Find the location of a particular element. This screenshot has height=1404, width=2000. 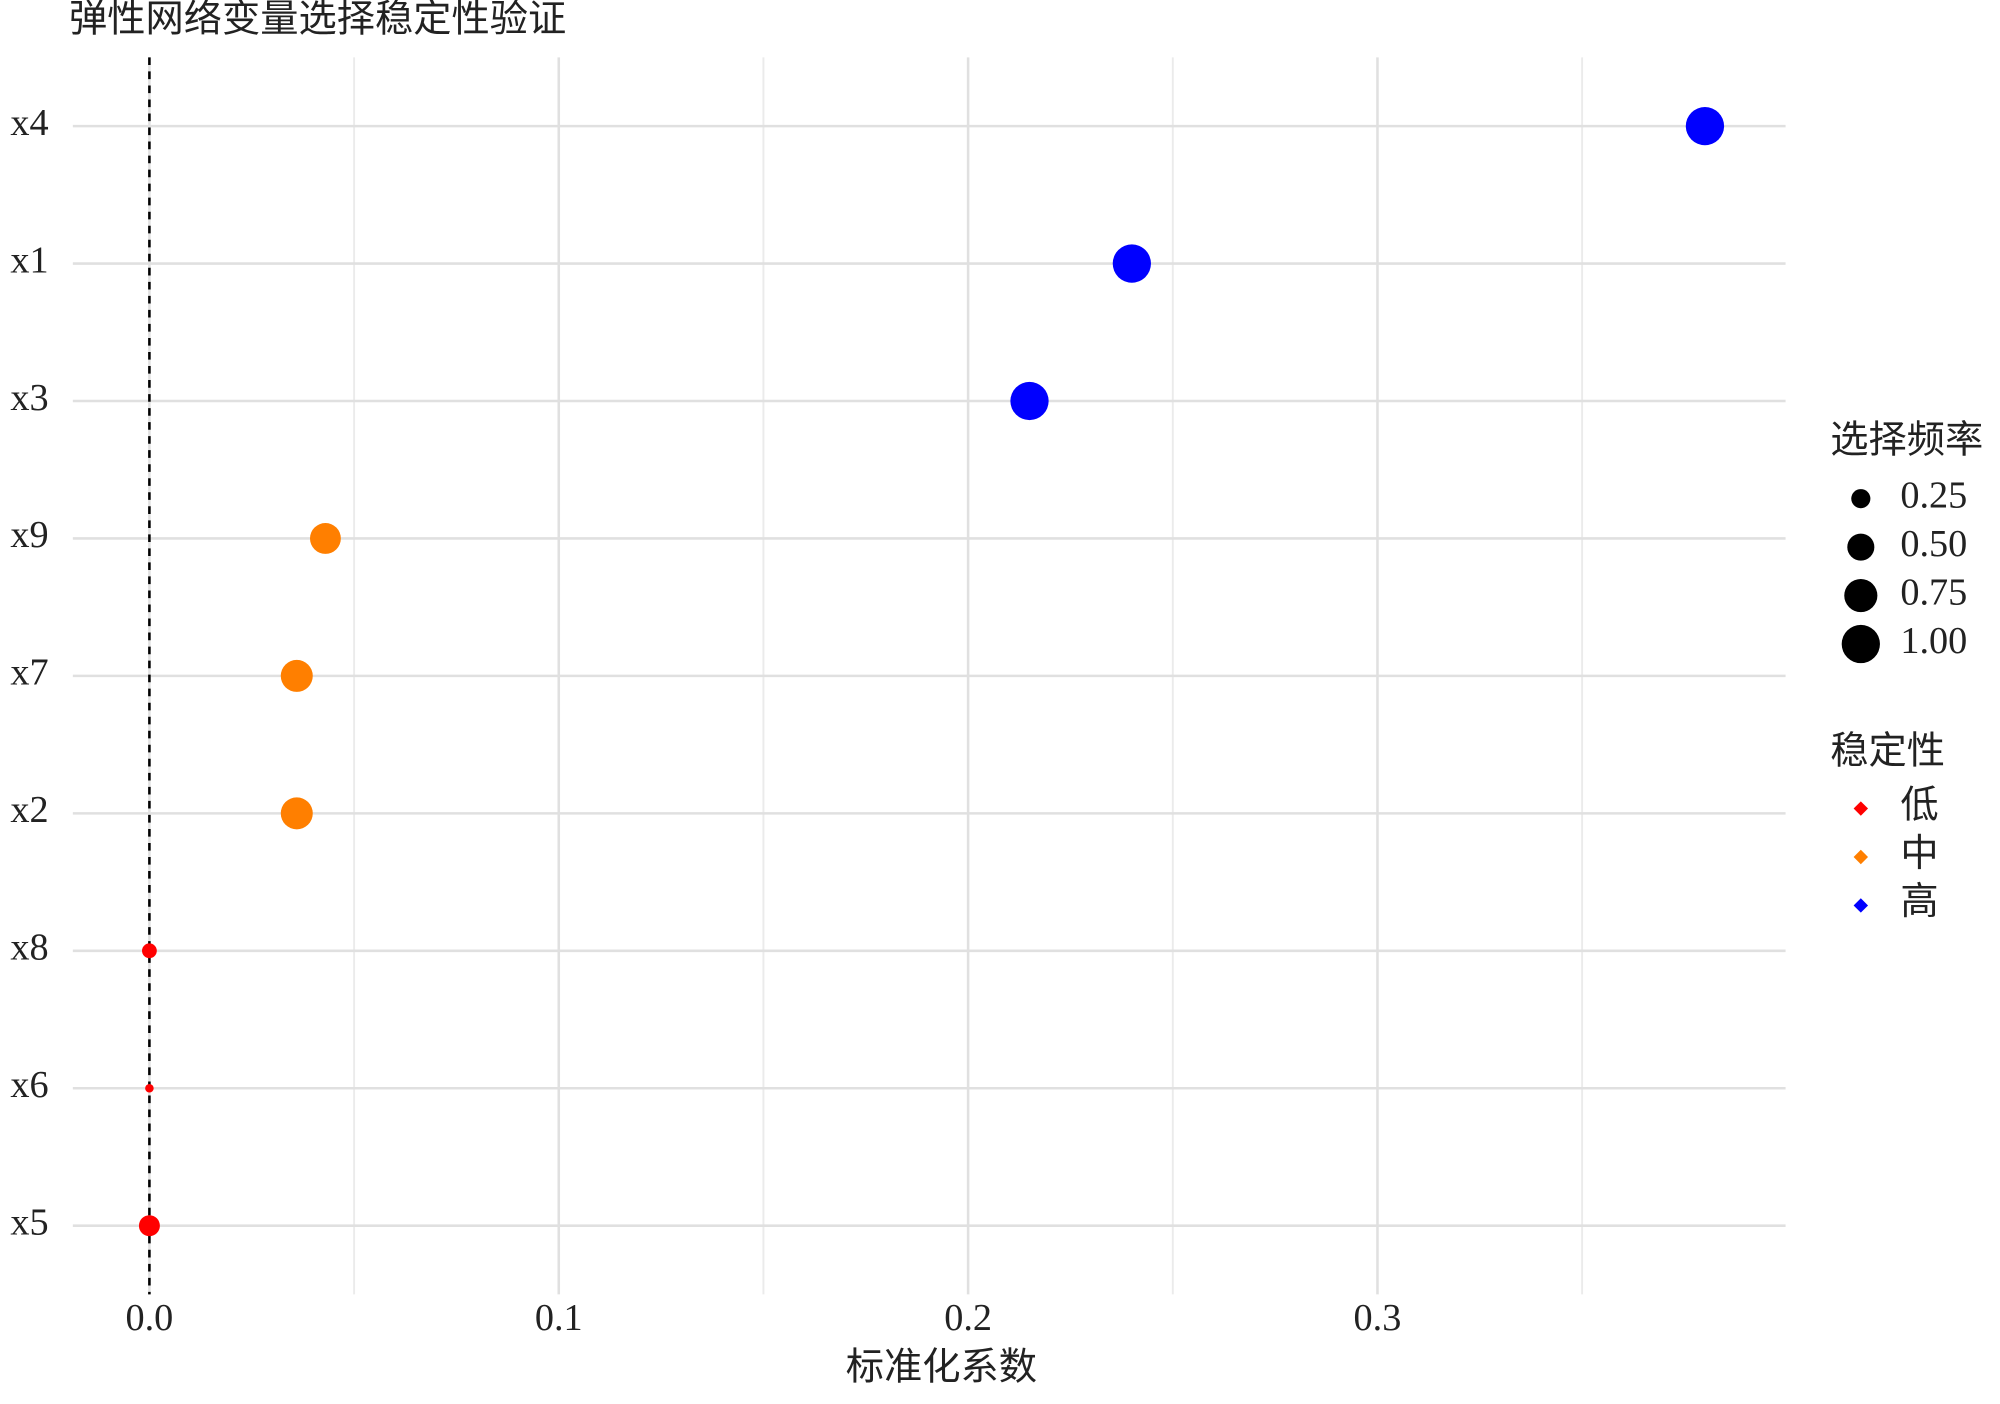

y-tick-label: x2 is located at coordinates (29, 810).